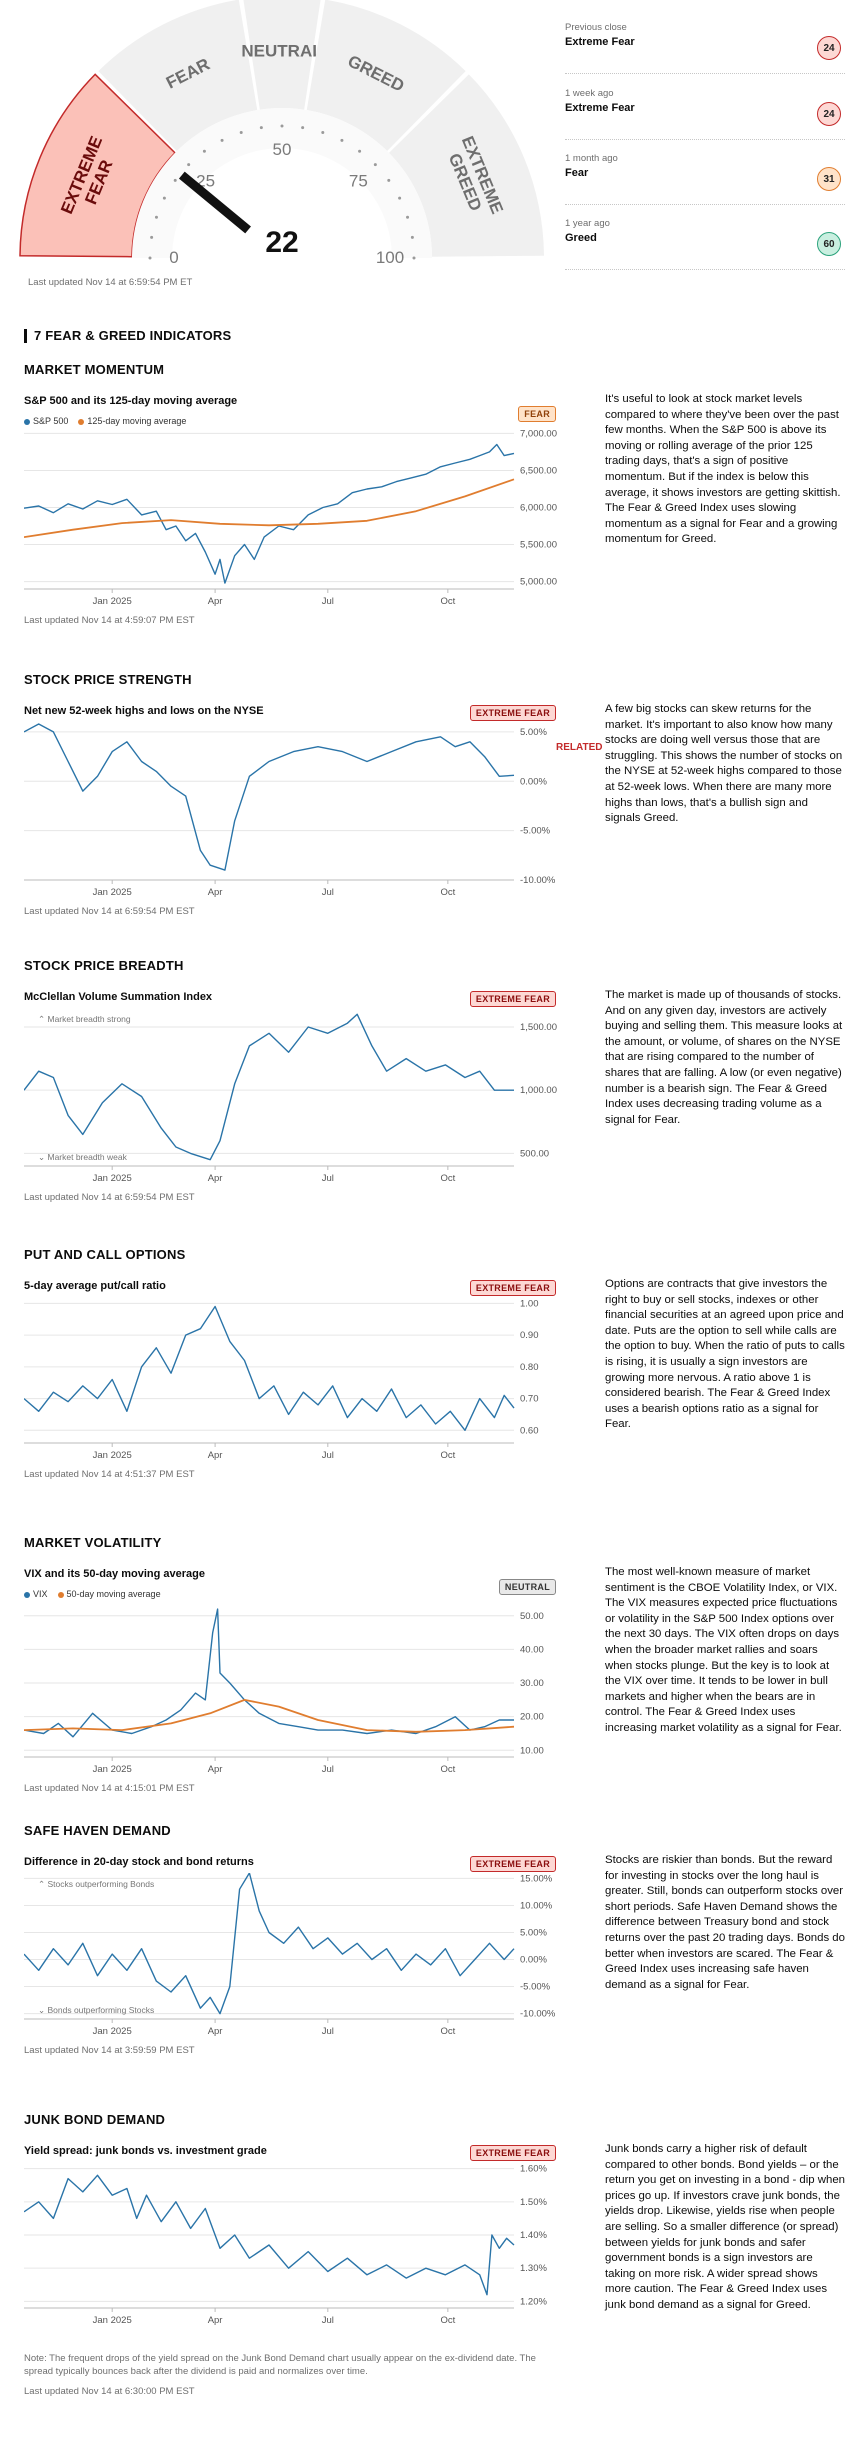 This screenshot has height=2443, width=852. Describe the element at coordinates (538, 1027) in the screenshot. I see `y-tick-label: 1,500.00` at that location.